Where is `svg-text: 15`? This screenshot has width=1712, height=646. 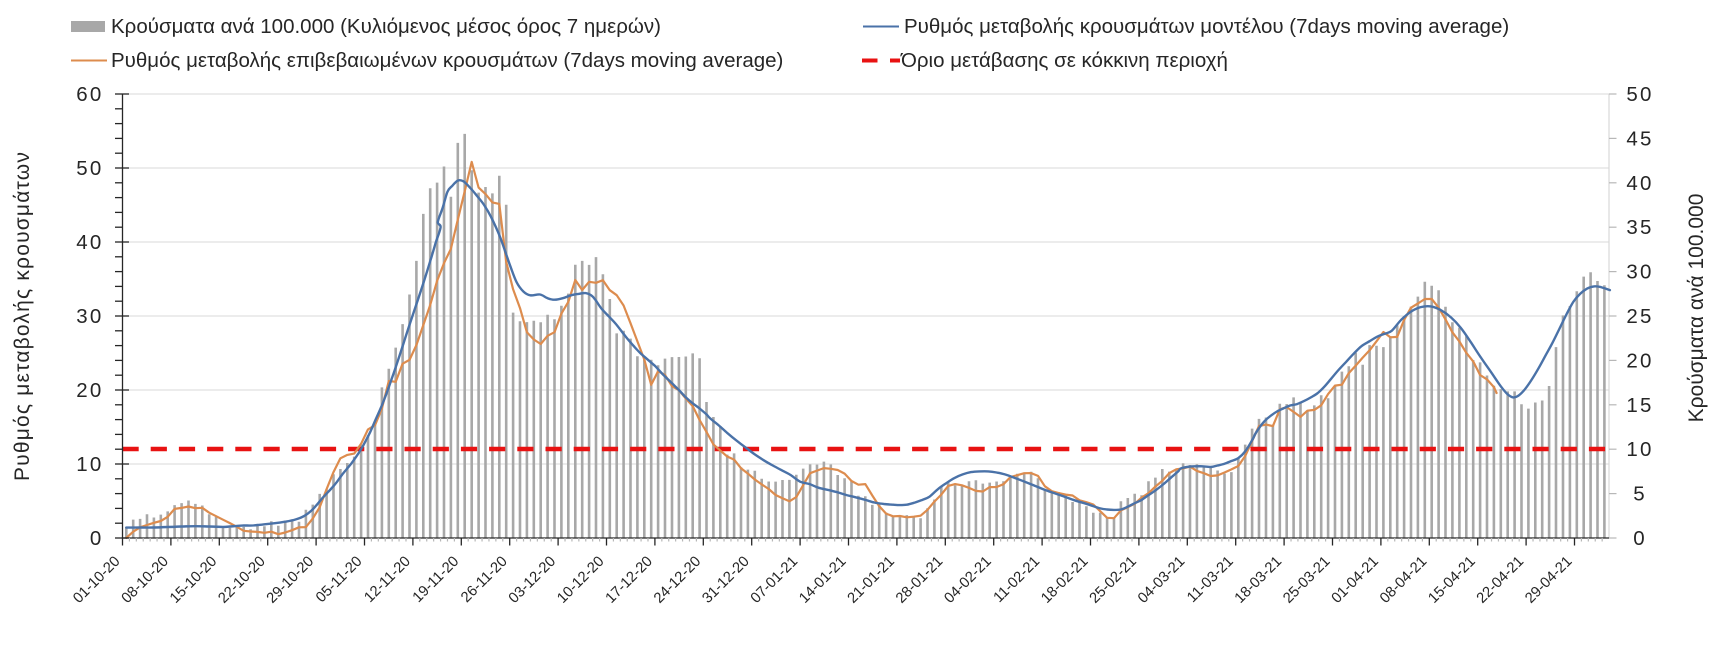 svg-text: 15 is located at coordinates (1639, 405).